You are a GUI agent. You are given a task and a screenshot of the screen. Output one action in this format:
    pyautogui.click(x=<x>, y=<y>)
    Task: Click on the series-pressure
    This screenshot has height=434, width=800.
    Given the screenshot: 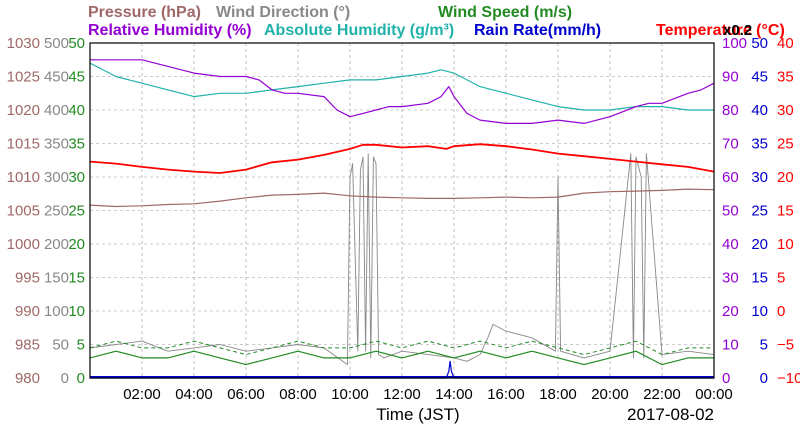 What is the action you would take?
    pyautogui.click(x=402, y=198)
    